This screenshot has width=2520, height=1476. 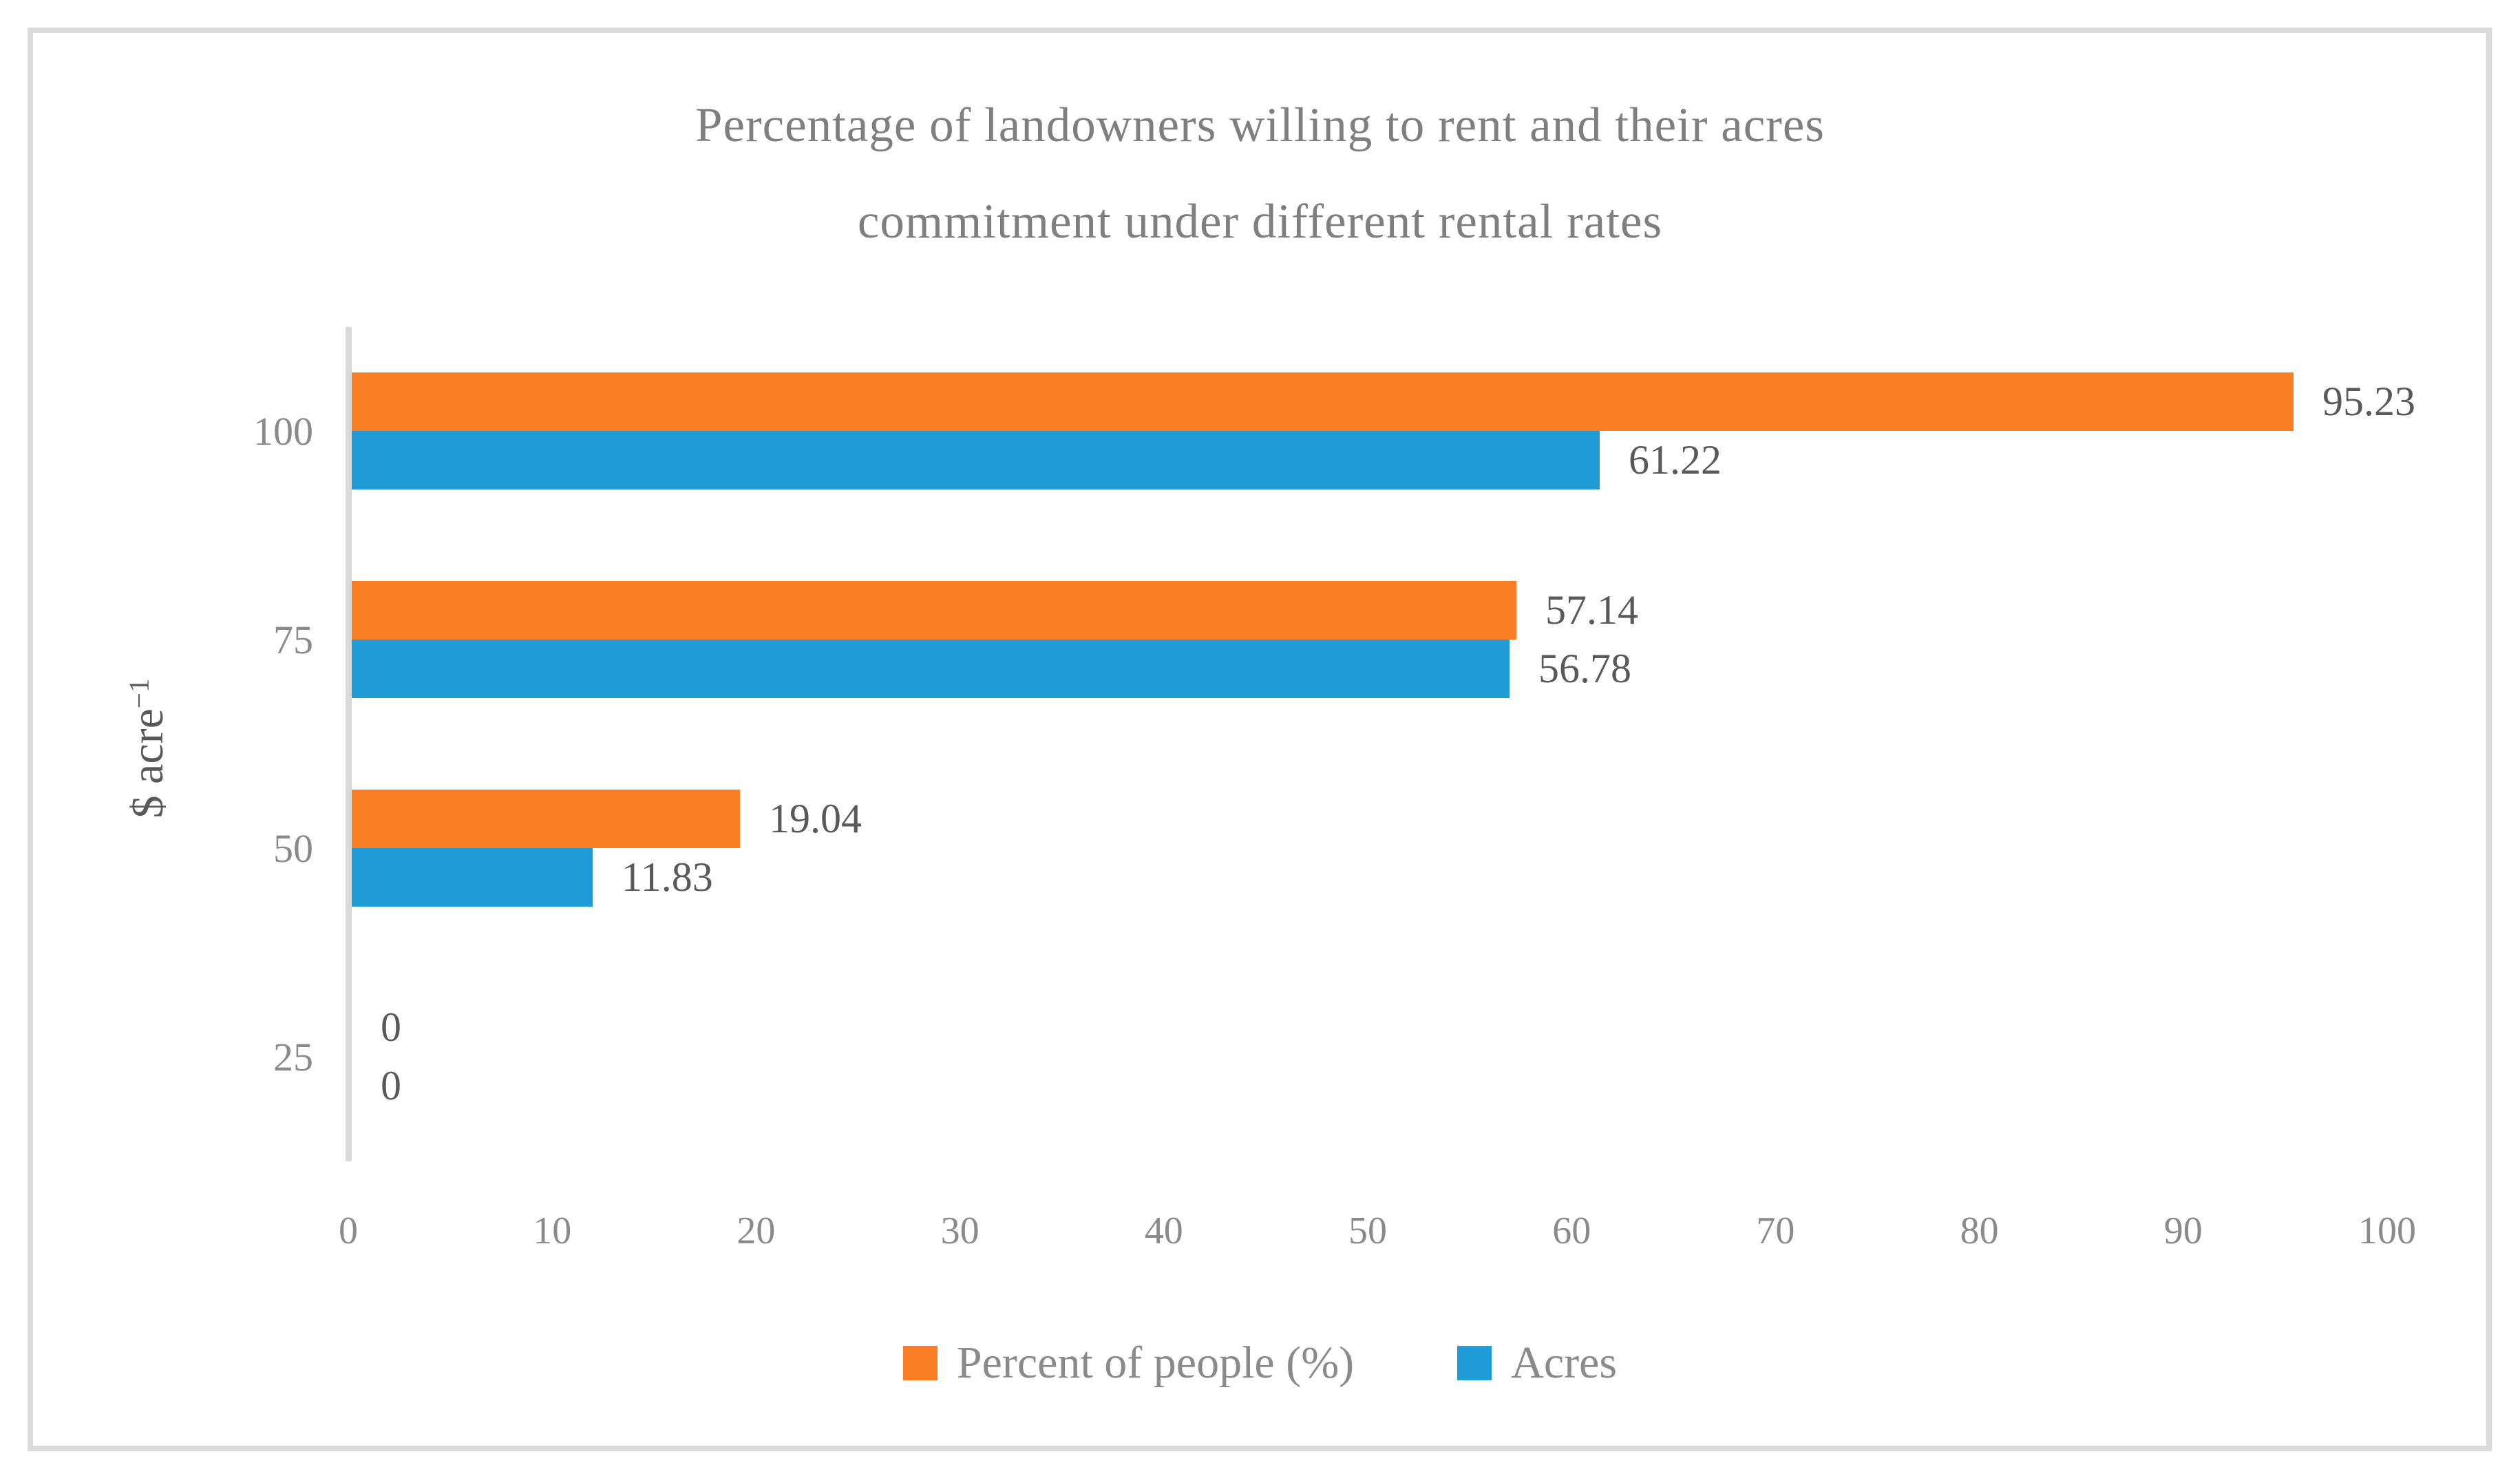 I want to click on data-label-acres-100: 61.22, so click(x=1675, y=460).